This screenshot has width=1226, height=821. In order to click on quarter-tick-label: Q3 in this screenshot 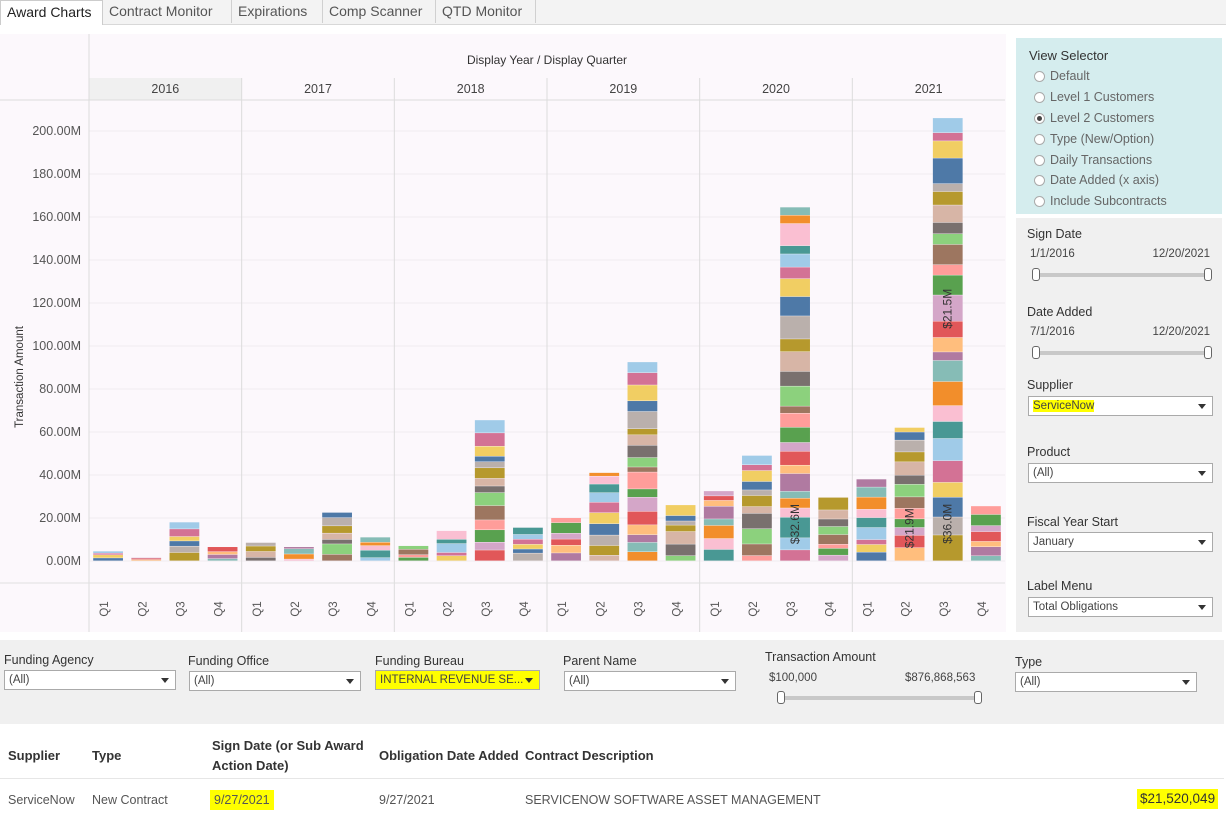, I will do `click(792, 608)`.